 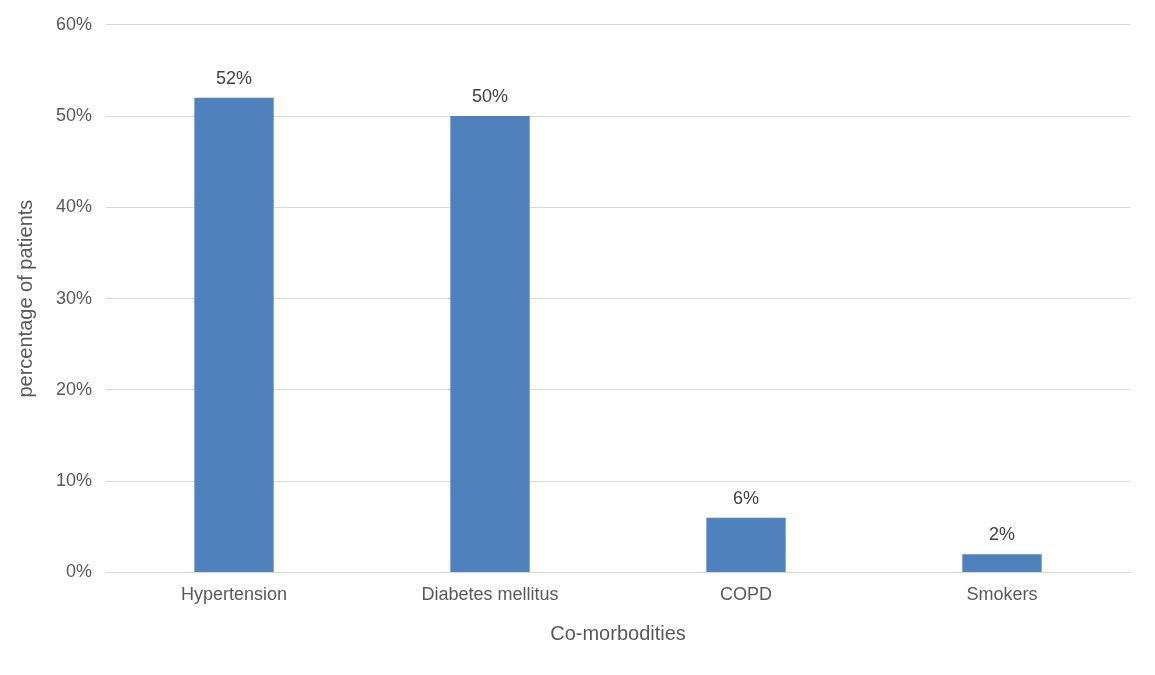 What do you see at coordinates (234, 77) in the screenshot?
I see `data-label: 52%` at bounding box center [234, 77].